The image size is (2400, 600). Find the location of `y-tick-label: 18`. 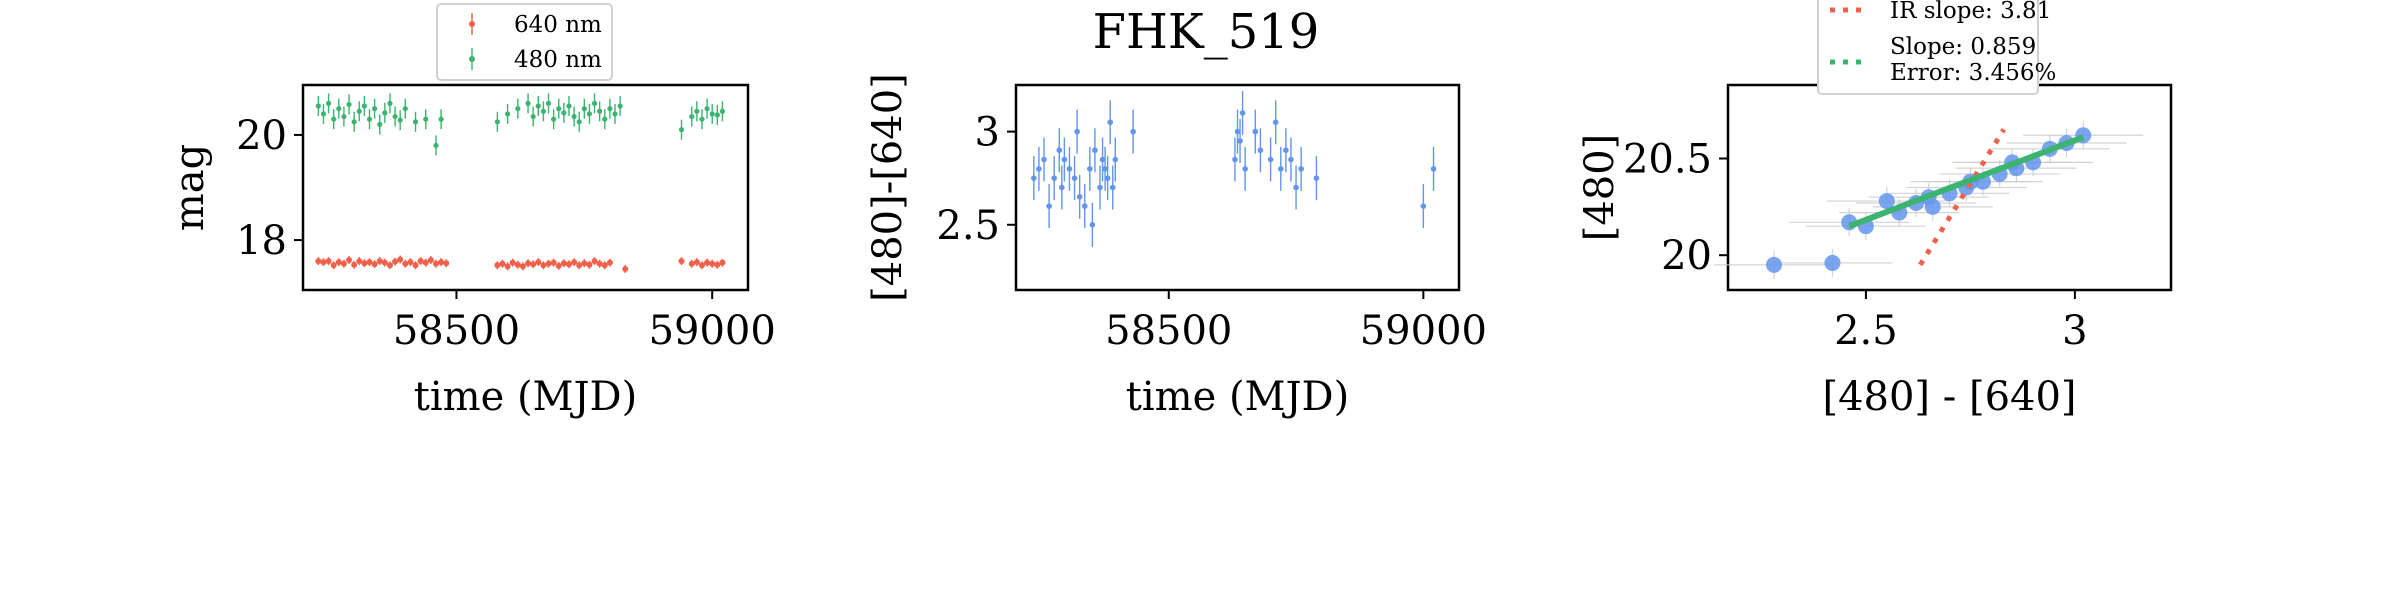

y-tick-label: 18 is located at coordinates (261, 241).